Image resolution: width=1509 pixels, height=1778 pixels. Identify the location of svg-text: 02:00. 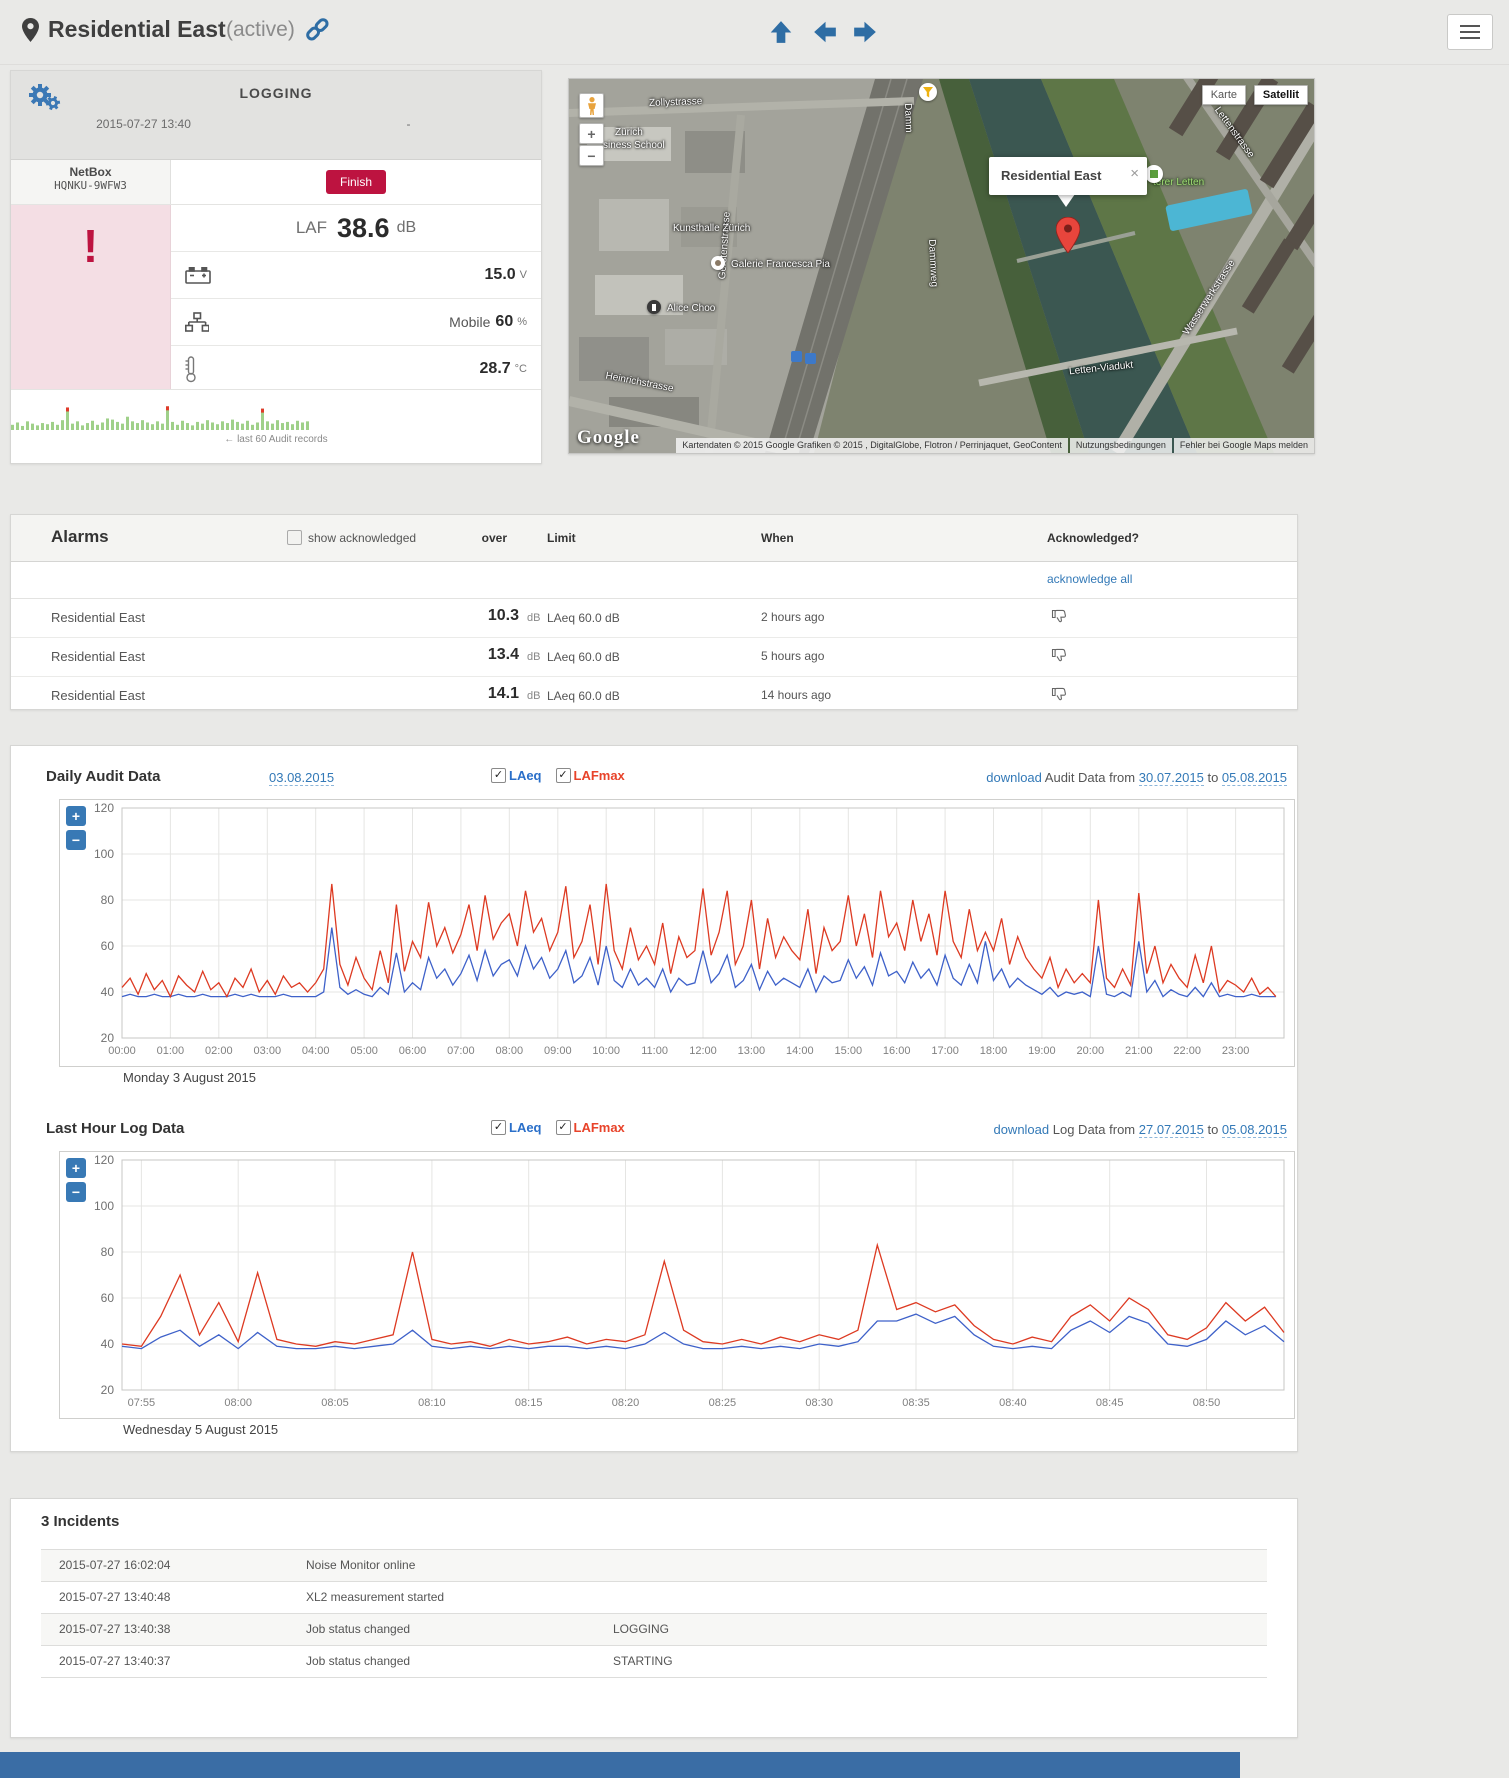
(219, 1051).